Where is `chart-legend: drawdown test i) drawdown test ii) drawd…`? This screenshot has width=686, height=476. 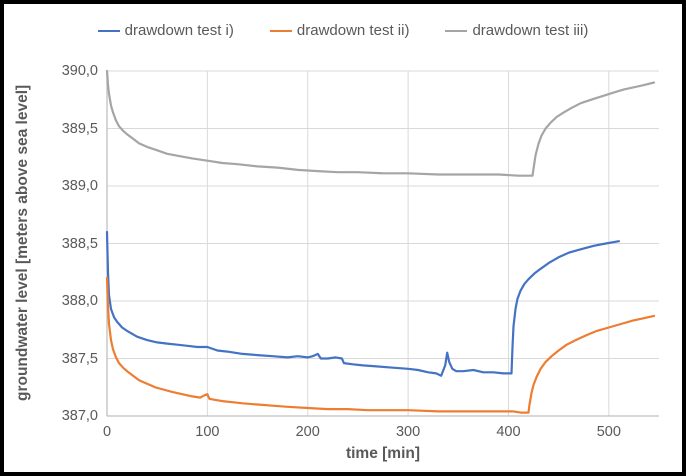 chart-legend: drawdown test i) drawdown test ii) drawd… is located at coordinates (343, 30).